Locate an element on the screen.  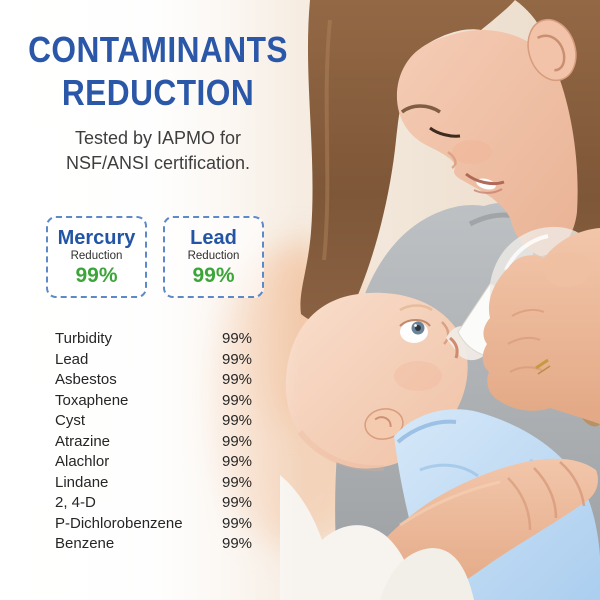
subtitle-line-2: NSF/ANSI certification. is located at coordinates (158, 163).